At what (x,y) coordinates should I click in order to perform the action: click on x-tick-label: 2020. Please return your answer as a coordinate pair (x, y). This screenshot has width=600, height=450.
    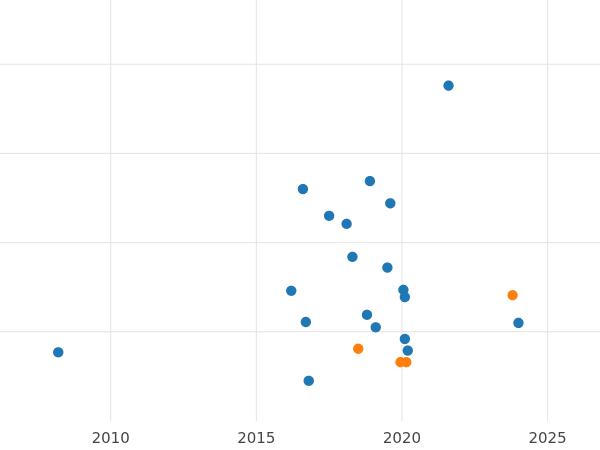
    Looking at the image, I should click on (402, 438).